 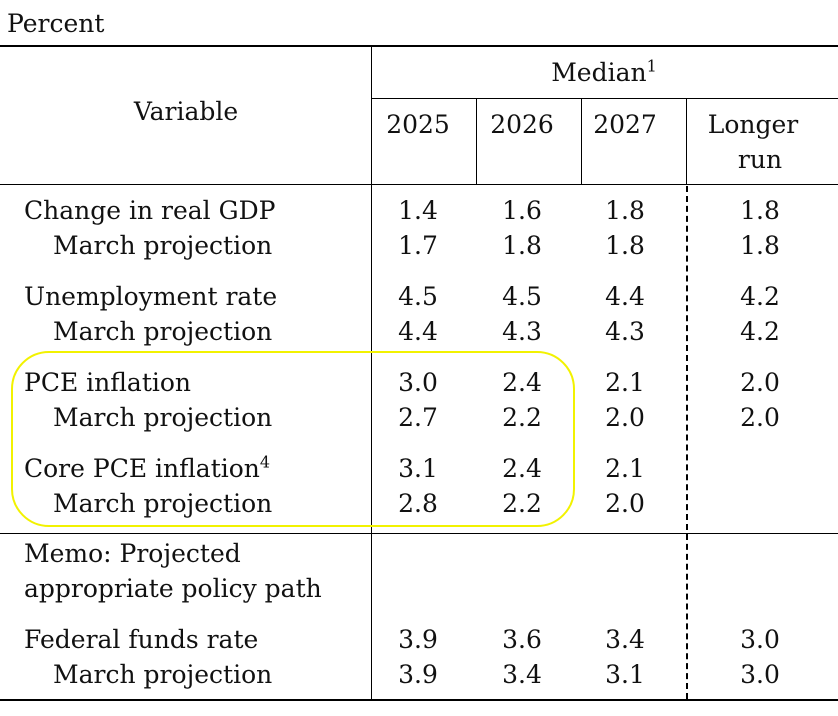 I want to click on cell: 1.4, so click(x=418, y=210).